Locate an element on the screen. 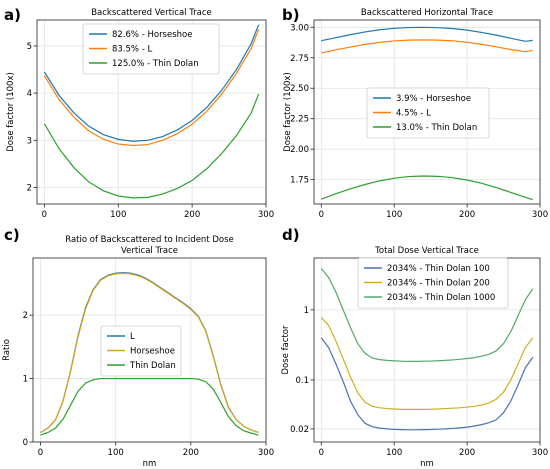 Image resolution: width=550 pixels, height=469 pixels. chart-2-ytick-label-0: 0 is located at coordinates (25, 443).